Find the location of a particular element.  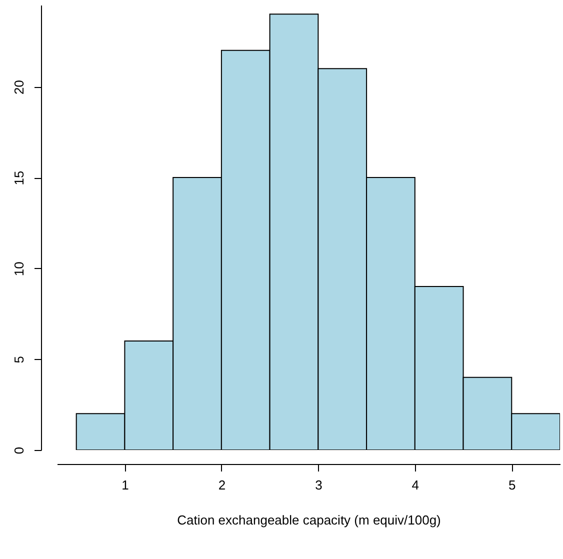

x-tick-label: 1 is located at coordinates (125, 485).